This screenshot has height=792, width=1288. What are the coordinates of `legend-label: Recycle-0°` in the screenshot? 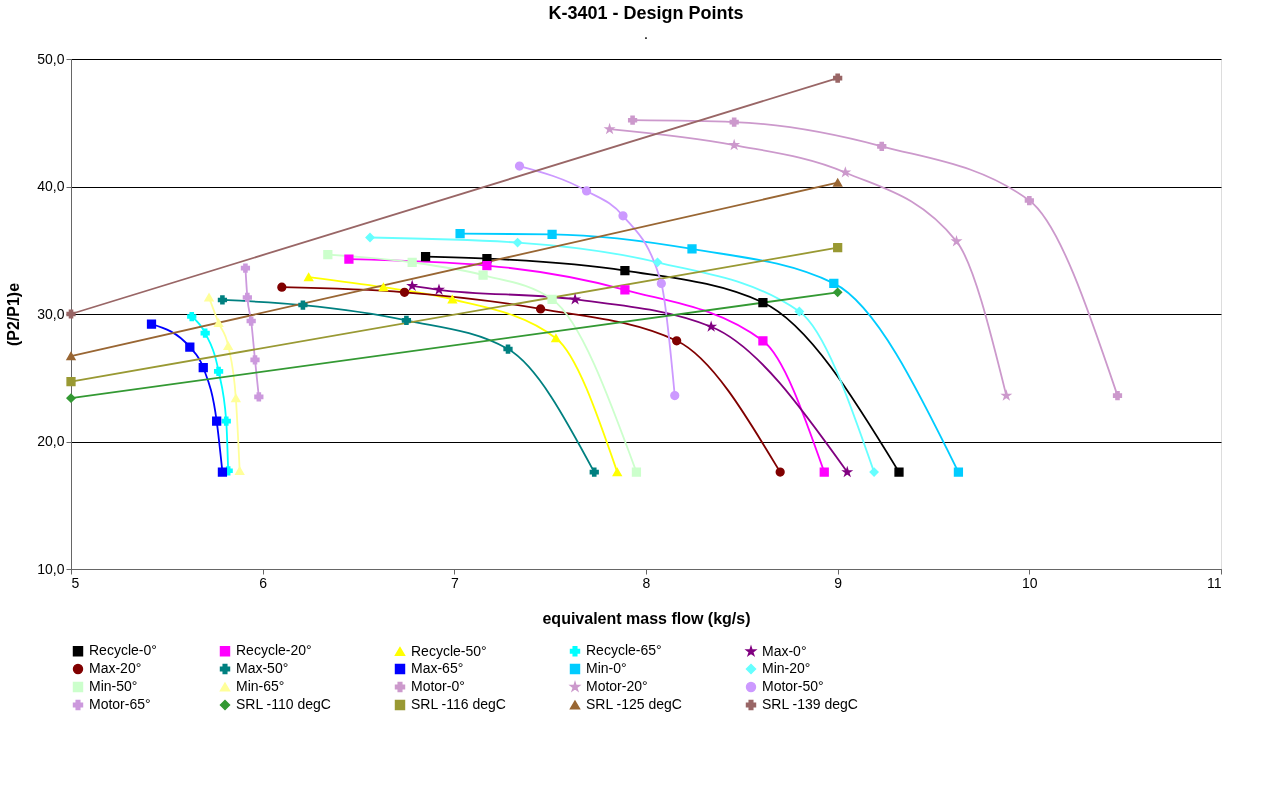 It's located at (123, 650).